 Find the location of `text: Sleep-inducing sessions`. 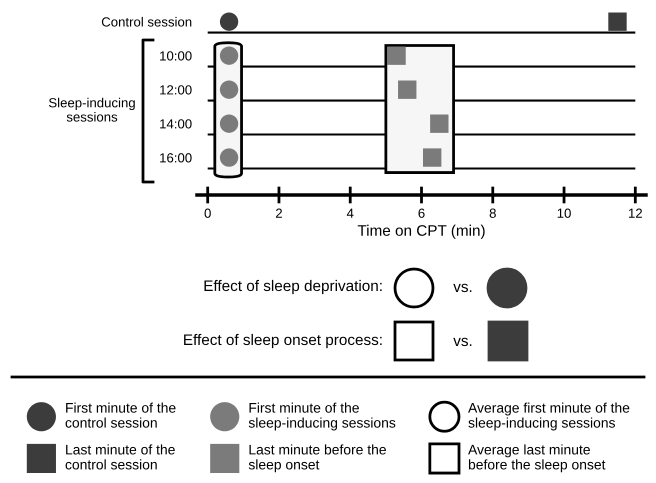

text: Sleep-inducing sessions is located at coordinates (91, 110).